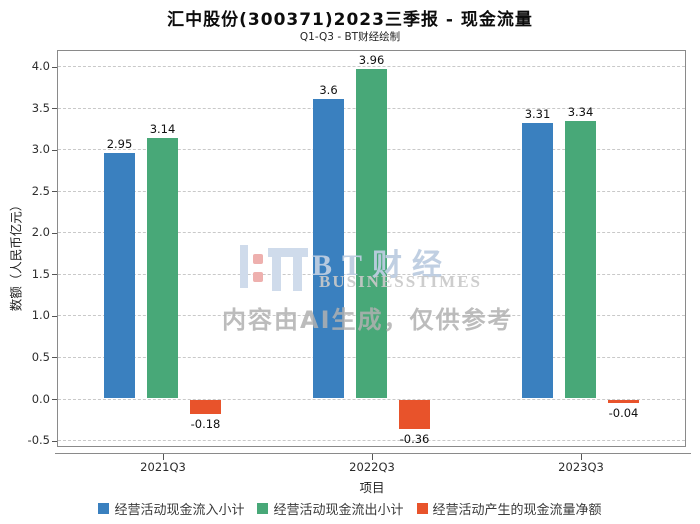 The width and height of the screenshot is (700, 524). What do you see at coordinates (580, 111) in the screenshot?
I see `bar-value-label: 3.34` at bounding box center [580, 111].